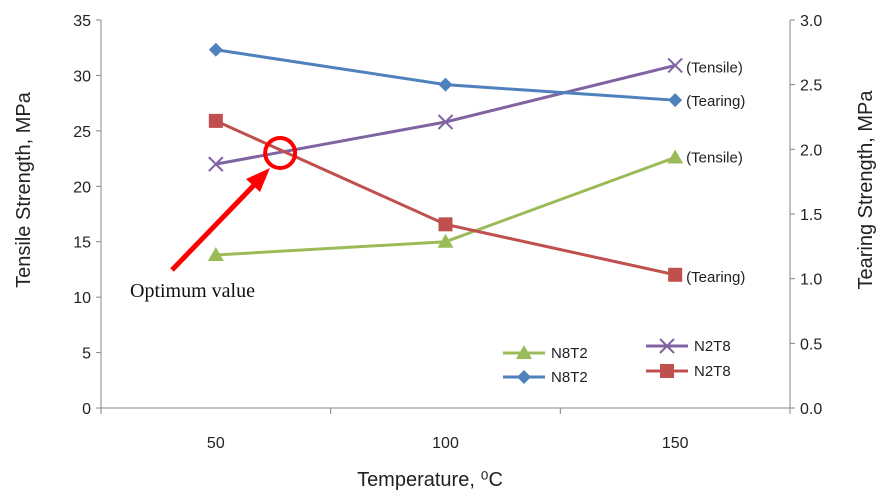 The width and height of the screenshot is (880, 493). Describe the element at coordinates (811, 215) in the screenshot. I see `right-tick-label: 1.5` at that location.